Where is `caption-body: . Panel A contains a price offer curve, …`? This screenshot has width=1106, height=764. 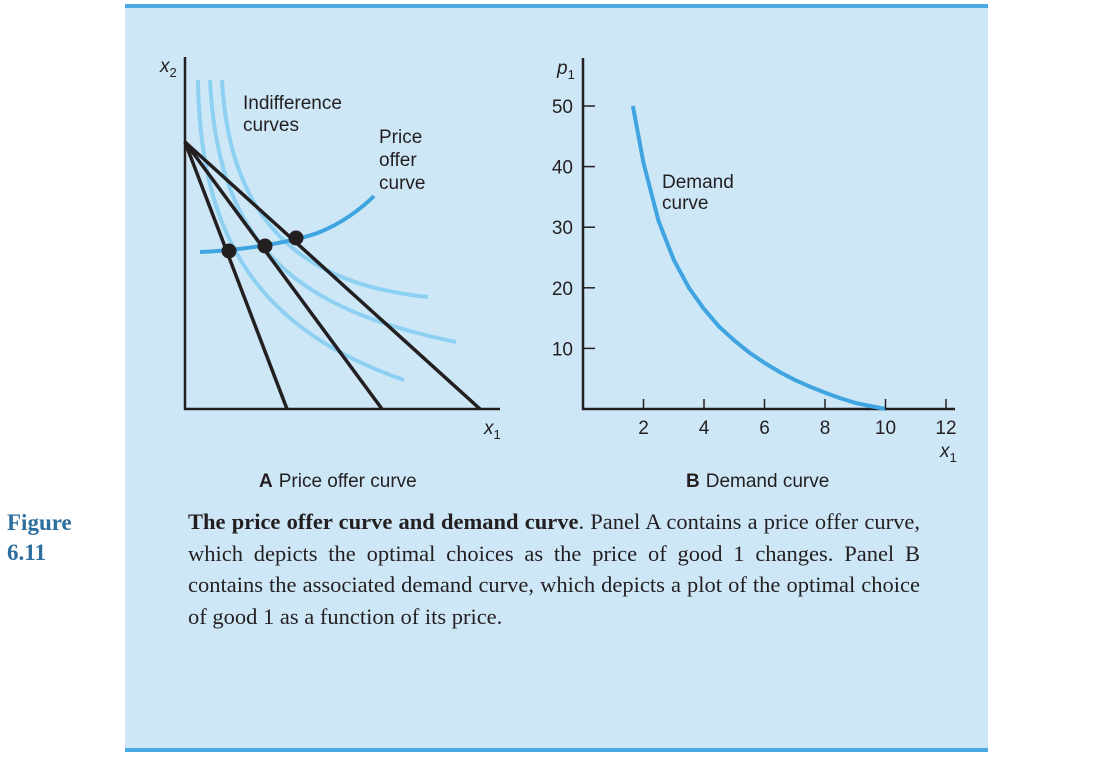 caption-body: . Panel A contains a price offer curve, … is located at coordinates (554, 569).